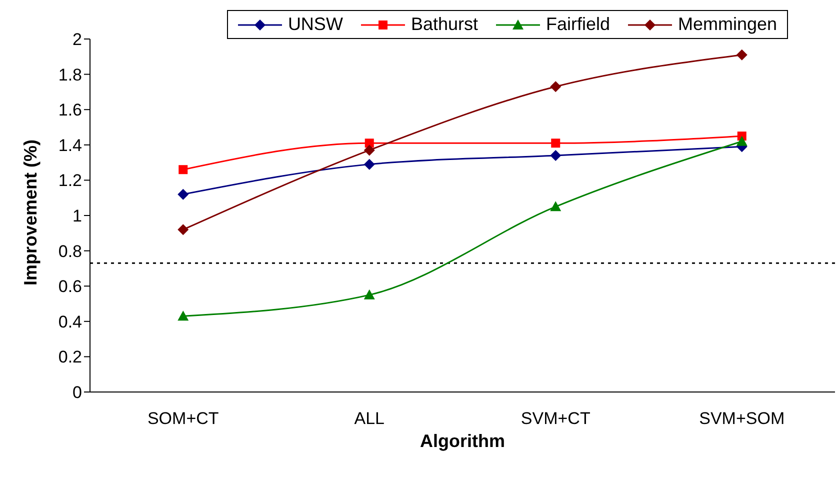 Image resolution: width=840 pixels, height=477 pixels. What do you see at coordinates (70, 110) in the screenshot?
I see `y-tick-label: 1.6` at bounding box center [70, 110].